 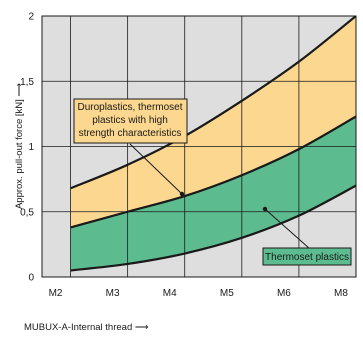 I want to click on x-tick-label-M3: M3, so click(x=113, y=293).